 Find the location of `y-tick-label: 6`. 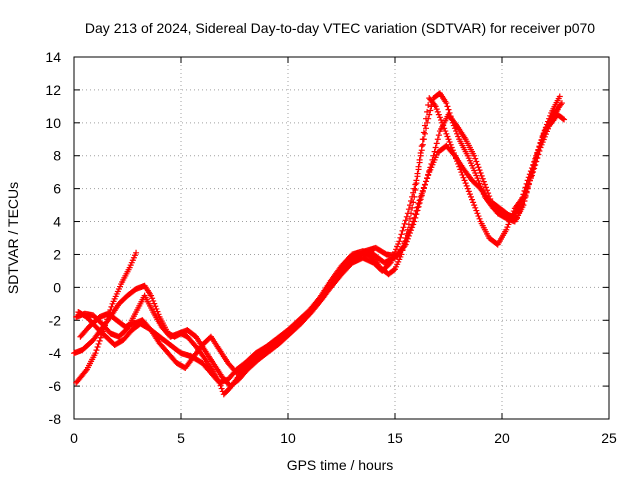

y-tick-label: 6 is located at coordinates (57, 189).